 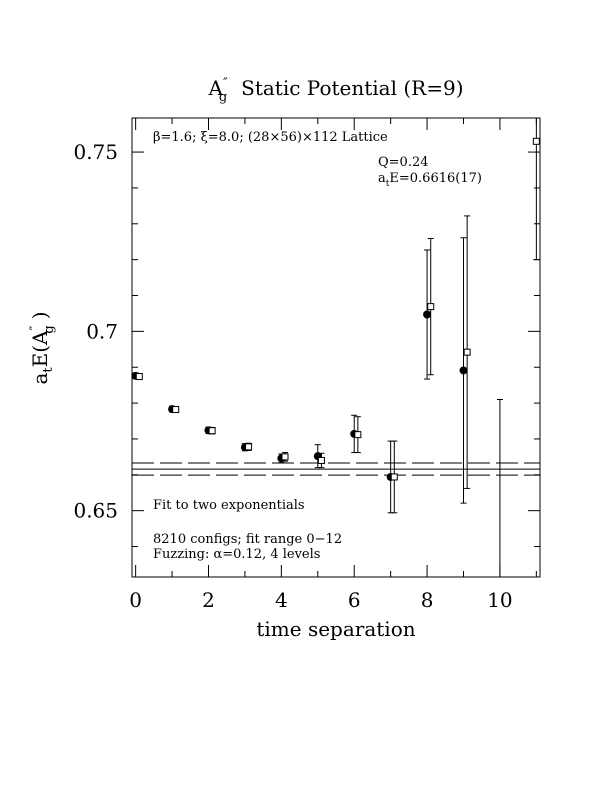 I want to click on fit-band, so click(x=336, y=469).